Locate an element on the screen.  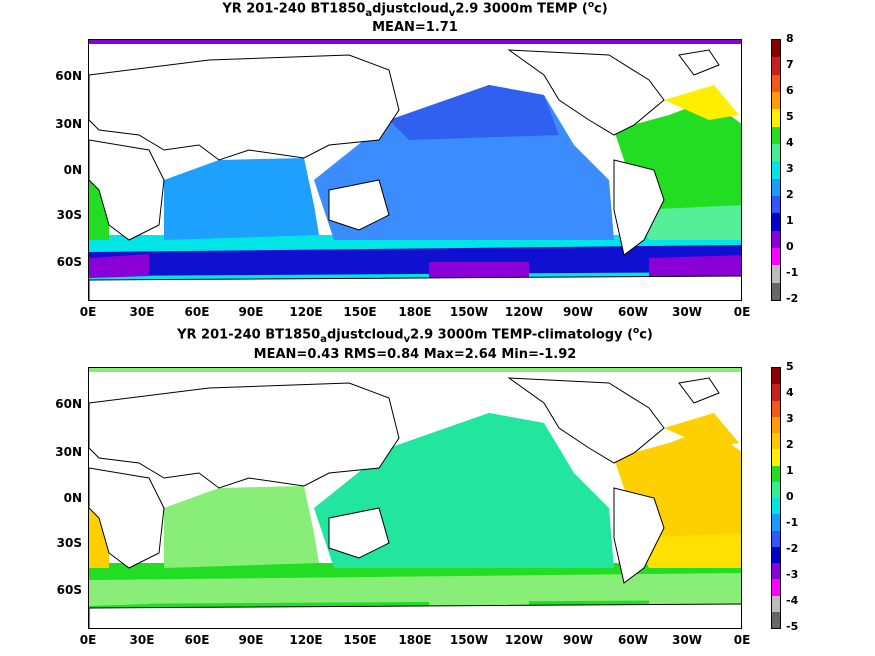
colorbar-label: 7 is located at coordinates (790, 64).